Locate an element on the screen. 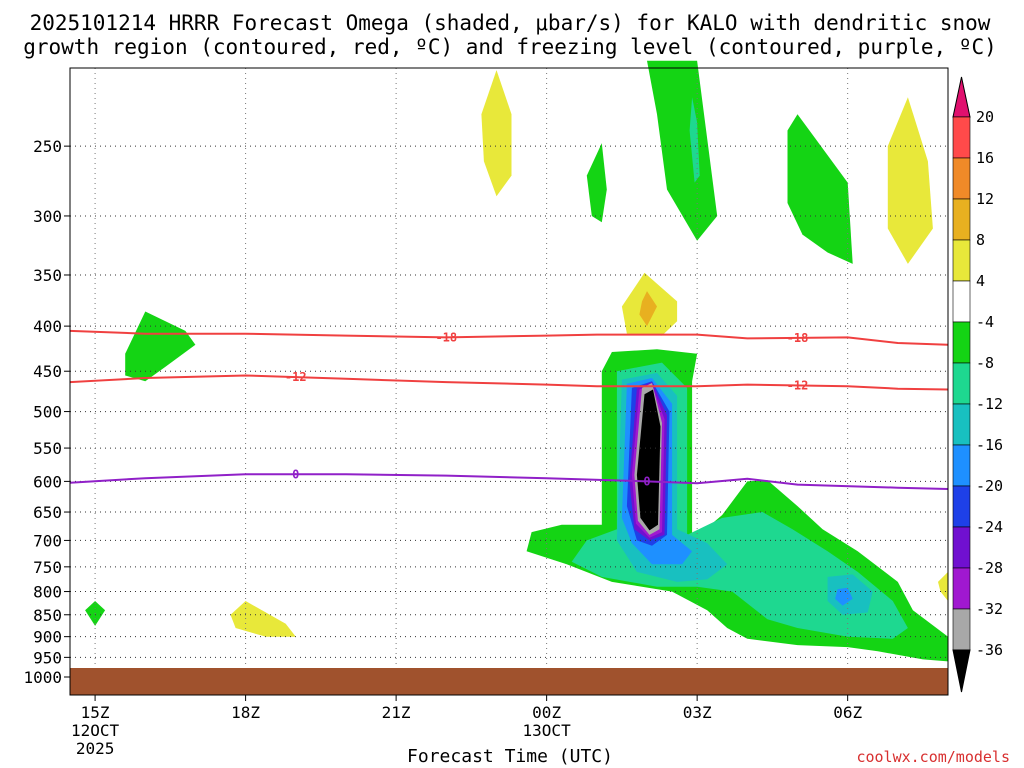 The width and height of the screenshot is (1024, 768). y-tick-label: 550 is located at coordinates (47, 448).